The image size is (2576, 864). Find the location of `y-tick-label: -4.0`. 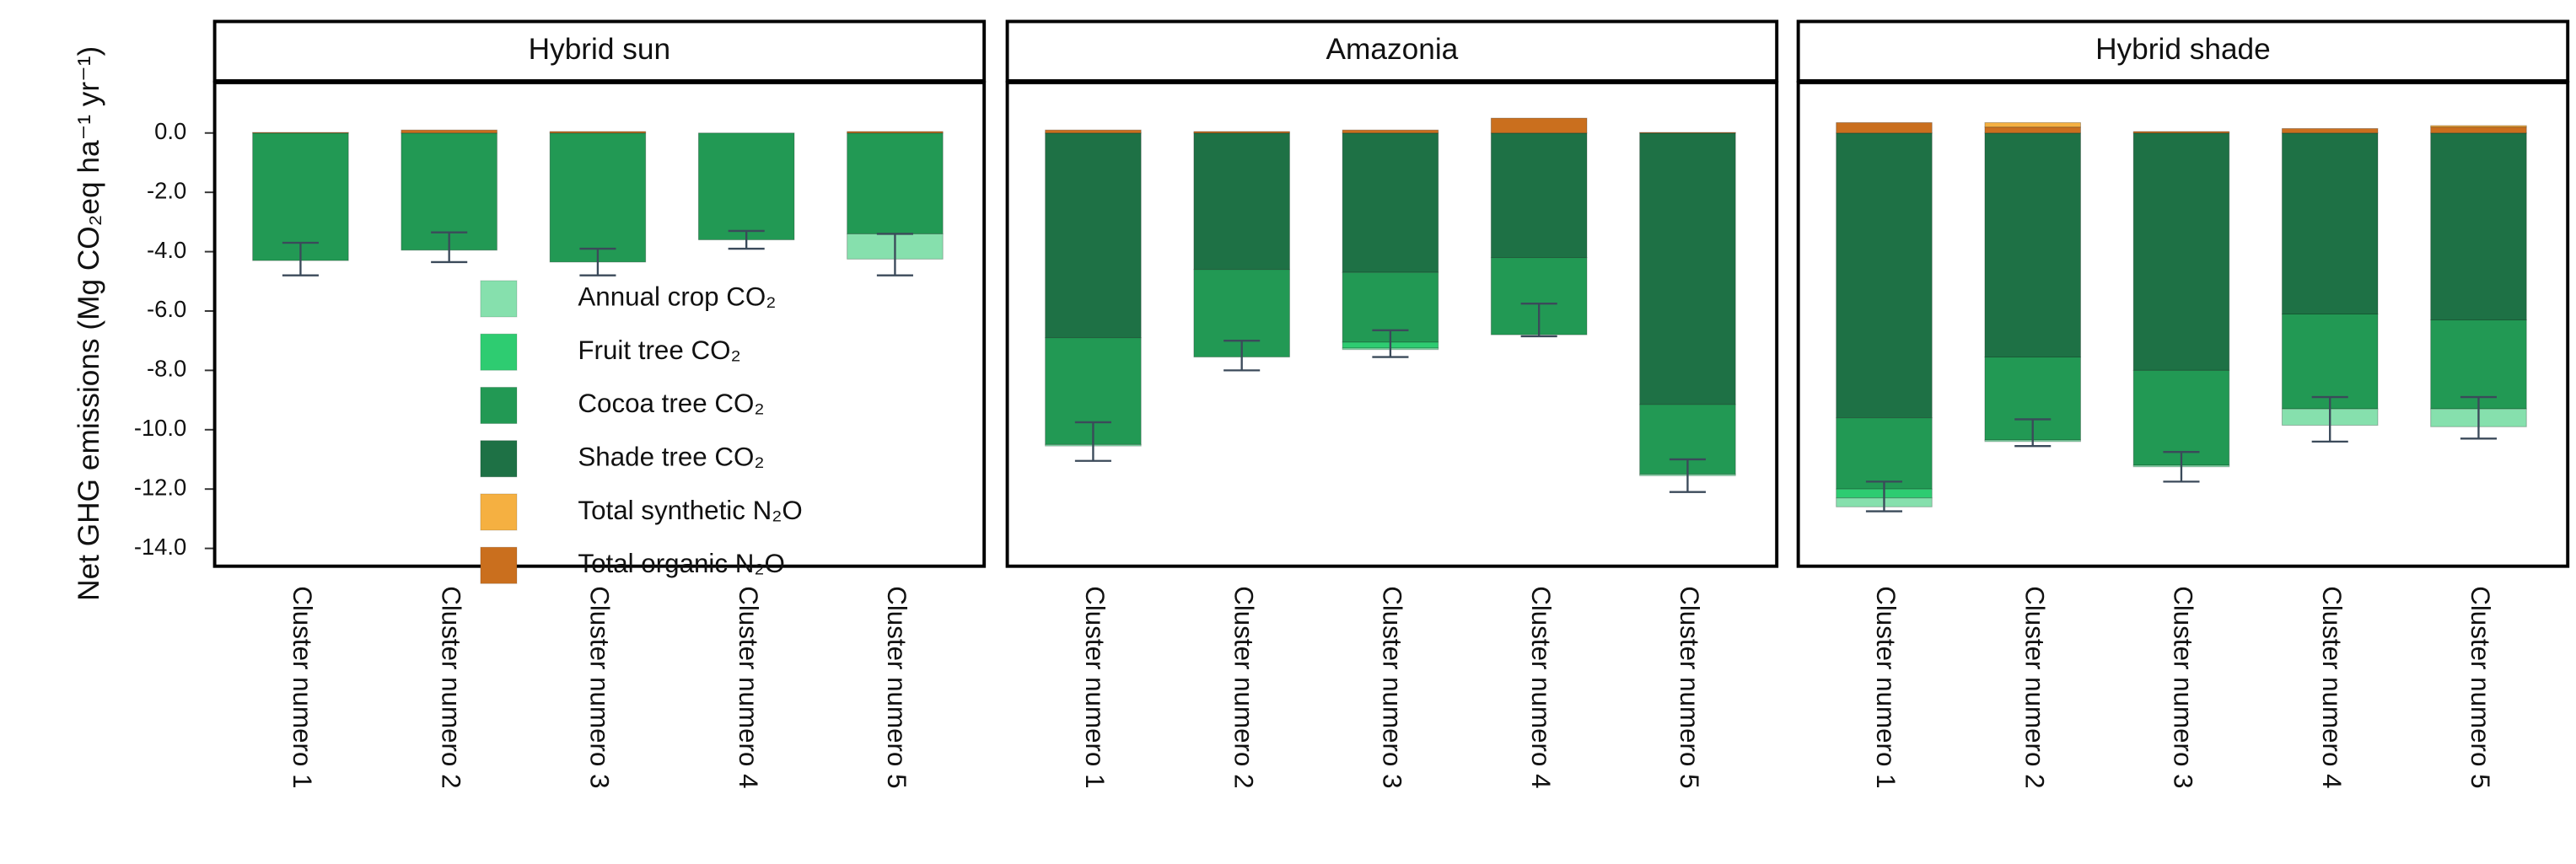

y-tick-label: -4.0 is located at coordinates (166, 250).